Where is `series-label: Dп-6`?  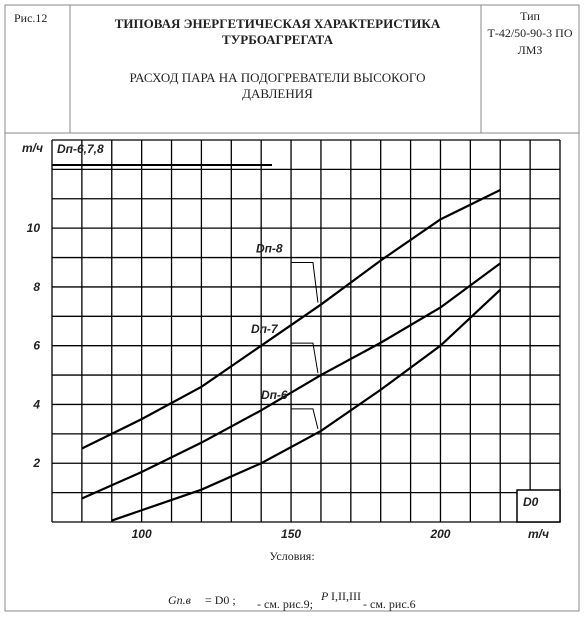
series-label: Dп-6 is located at coordinates (274, 395).